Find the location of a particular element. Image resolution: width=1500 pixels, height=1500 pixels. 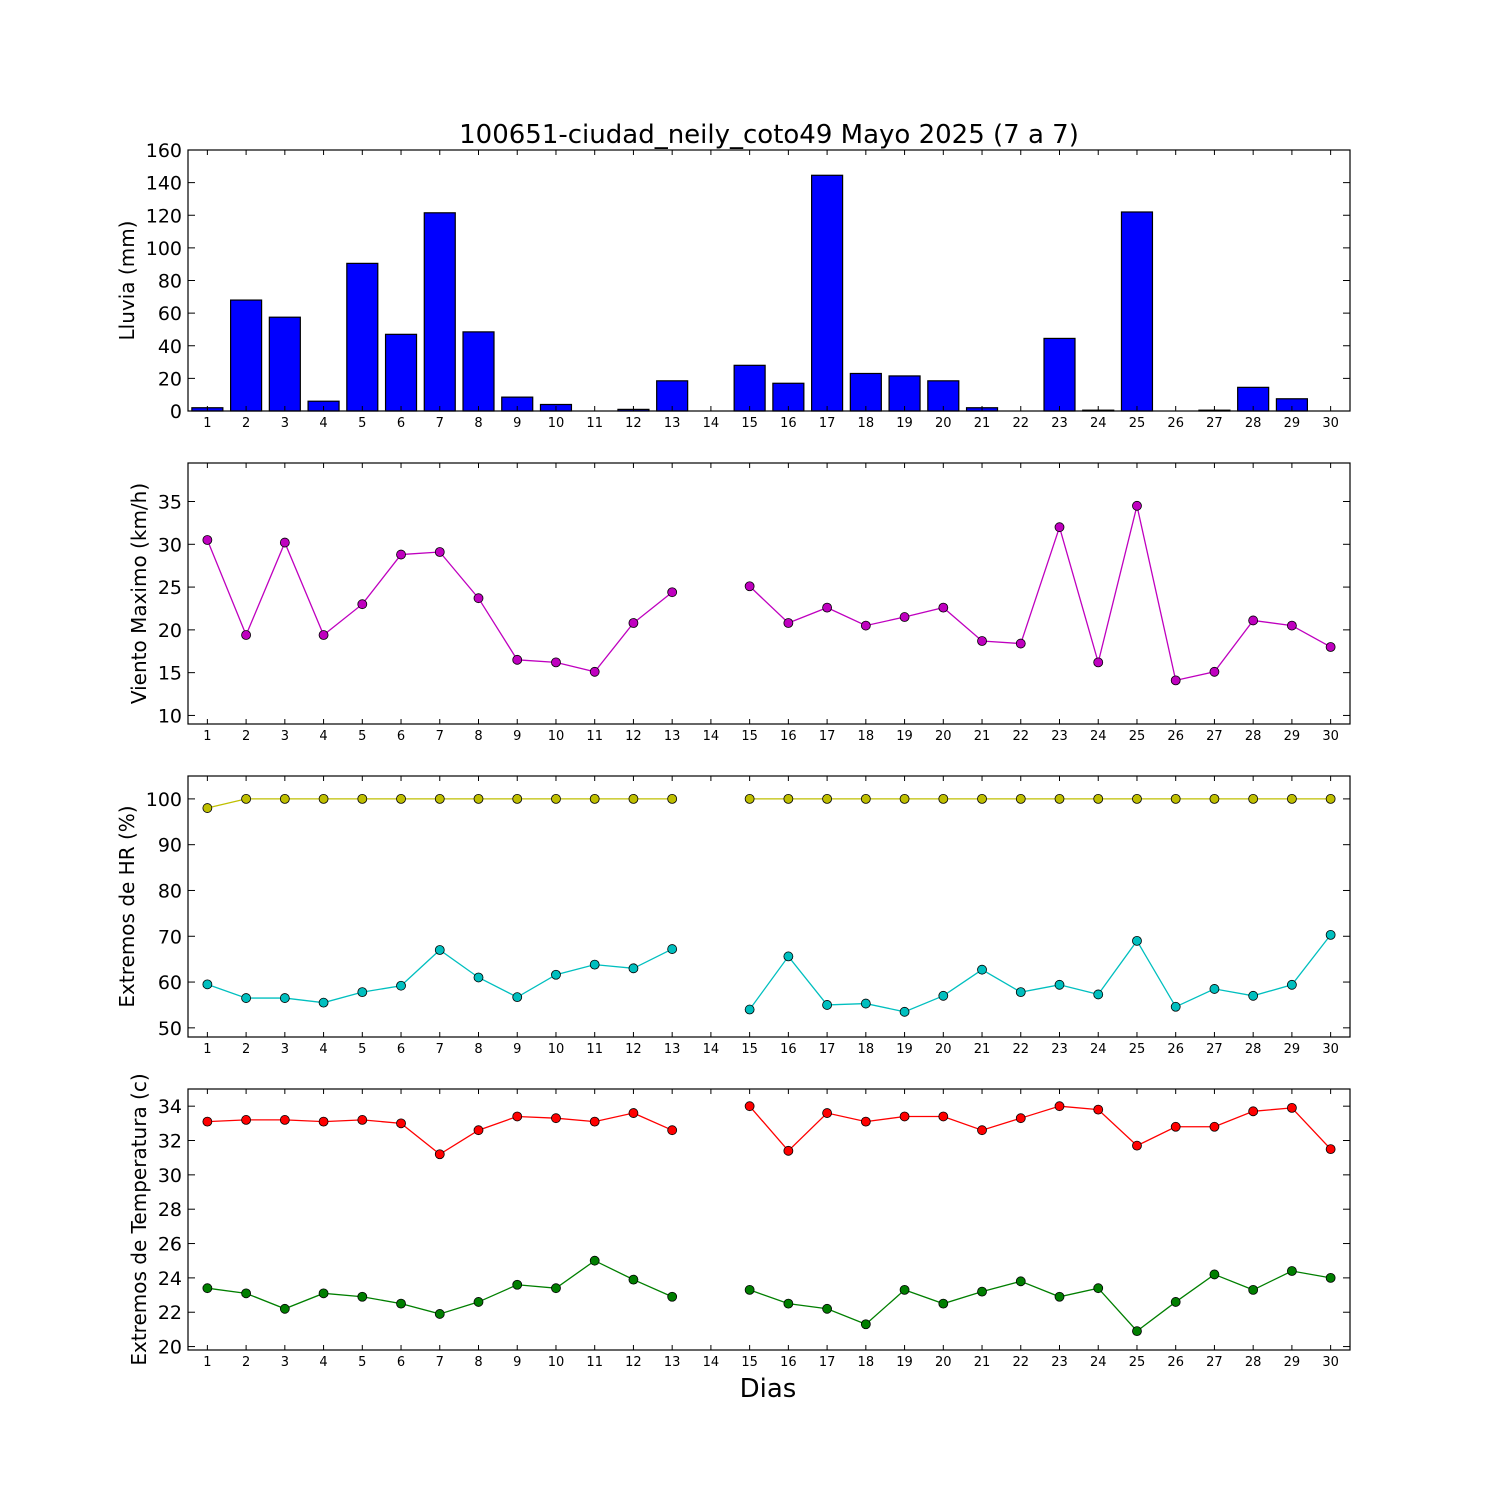

x-tick-label: 12 is located at coordinates (633, 736).